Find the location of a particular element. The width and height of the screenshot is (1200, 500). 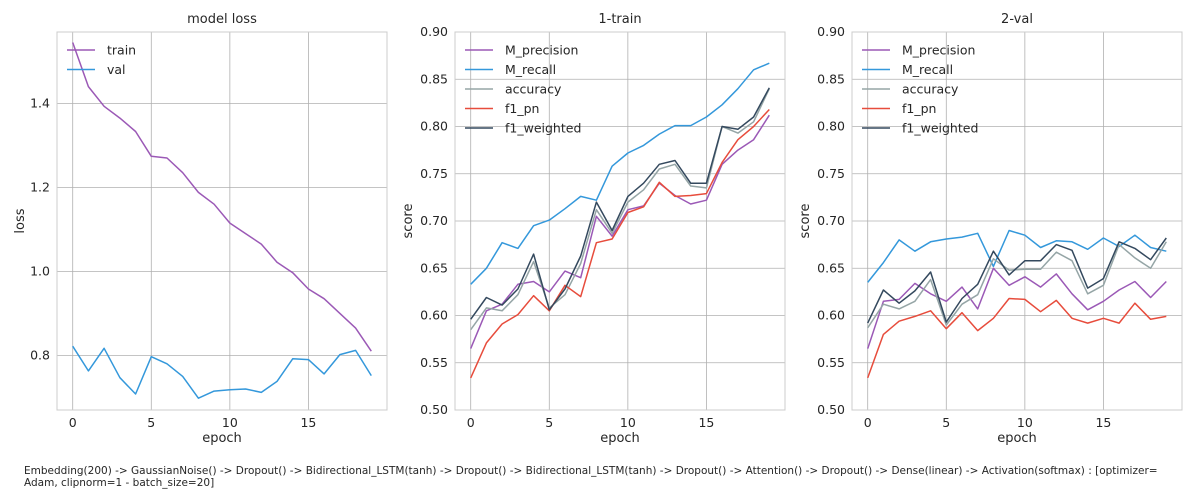

series-line-val is located at coordinates (222, 372).